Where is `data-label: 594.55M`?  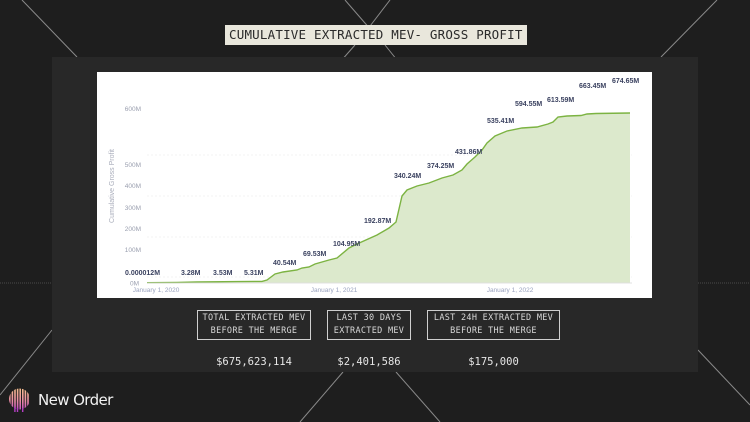
data-label: 594.55M is located at coordinates (528, 104).